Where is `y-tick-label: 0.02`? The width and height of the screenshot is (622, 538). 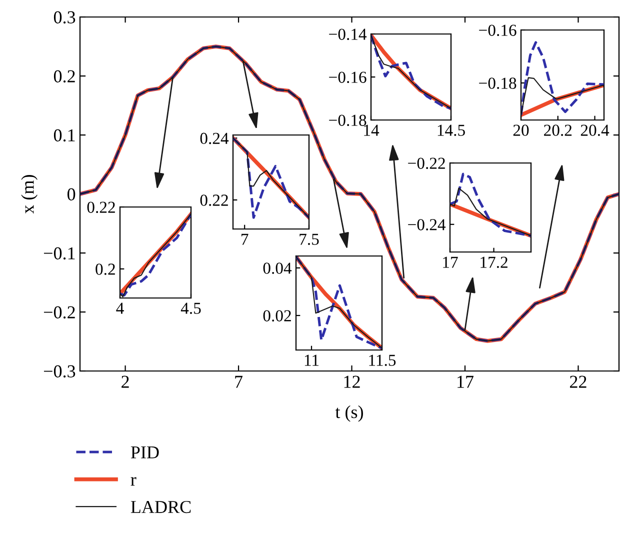
y-tick-label: 0.02 is located at coordinates (277, 316).